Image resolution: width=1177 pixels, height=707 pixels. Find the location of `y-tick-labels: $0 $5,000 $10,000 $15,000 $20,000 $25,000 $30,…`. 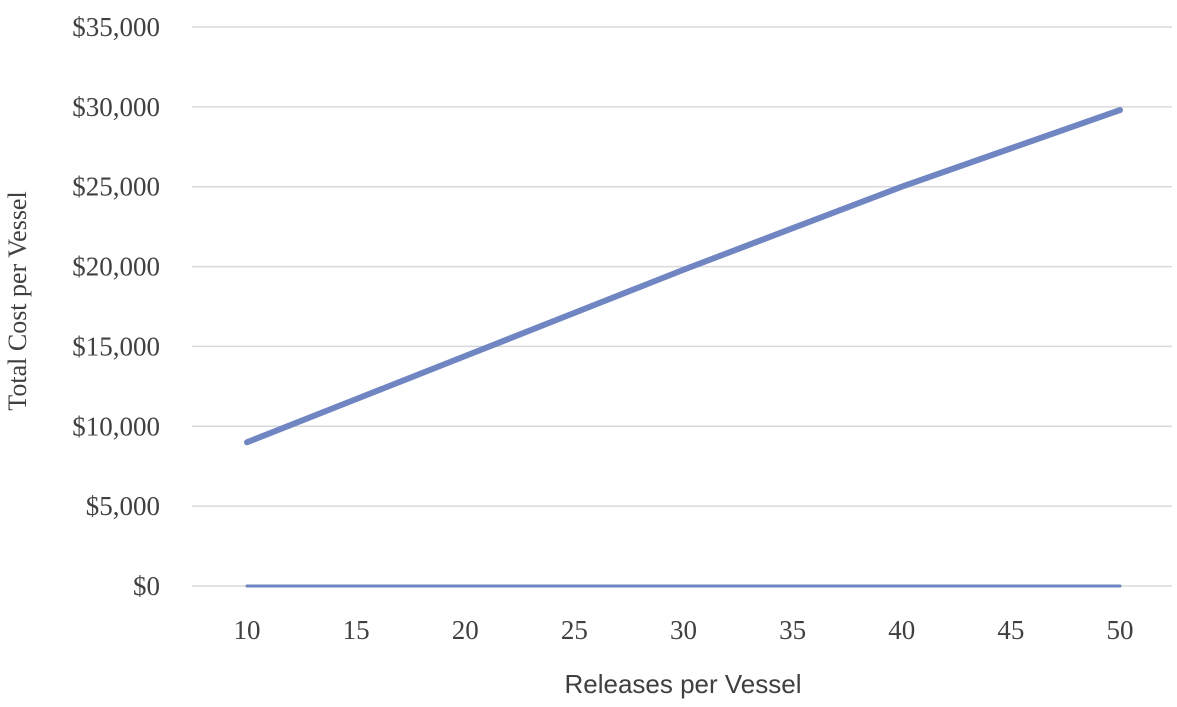

y-tick-labels: $0 $5,000 $10,000 $15,000 $20,000 $25,000 $30,… is located at coordinates (116, 306).